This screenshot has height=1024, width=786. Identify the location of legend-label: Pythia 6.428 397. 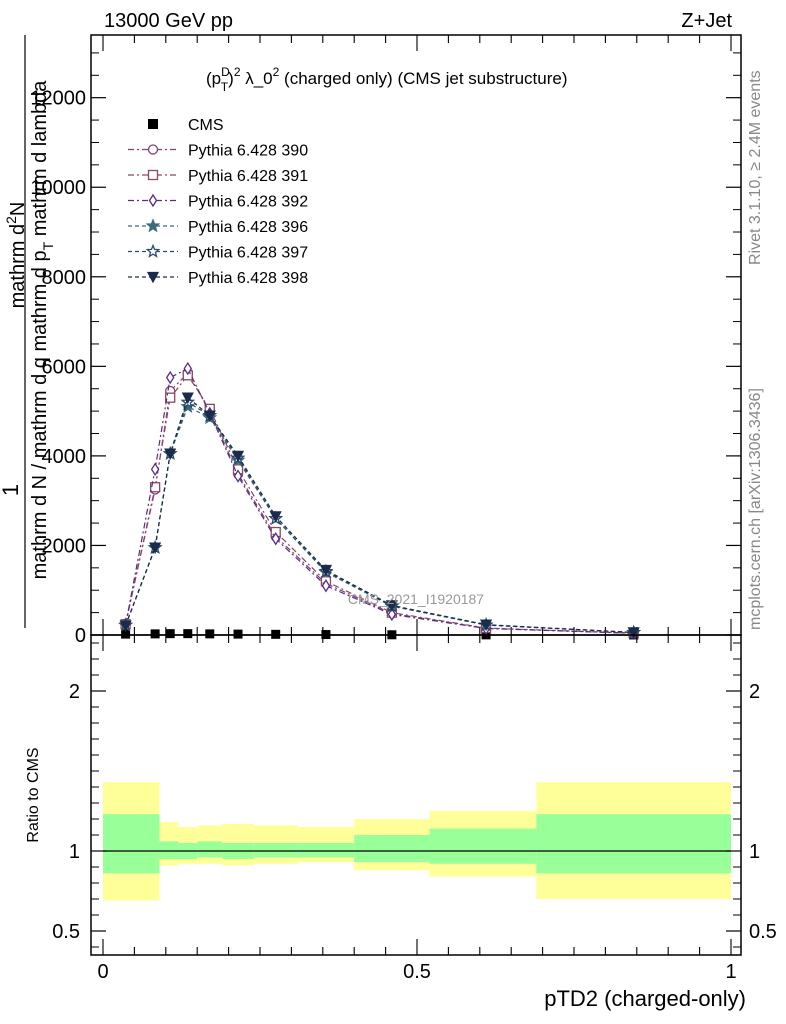
(248, 253).